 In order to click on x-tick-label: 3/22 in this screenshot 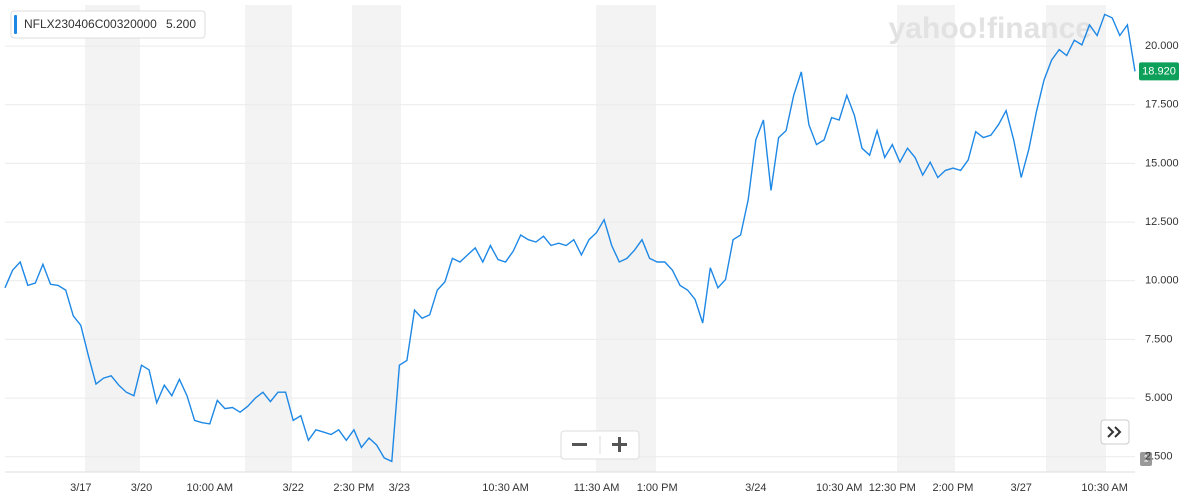, I will do `click(292, 488)`.